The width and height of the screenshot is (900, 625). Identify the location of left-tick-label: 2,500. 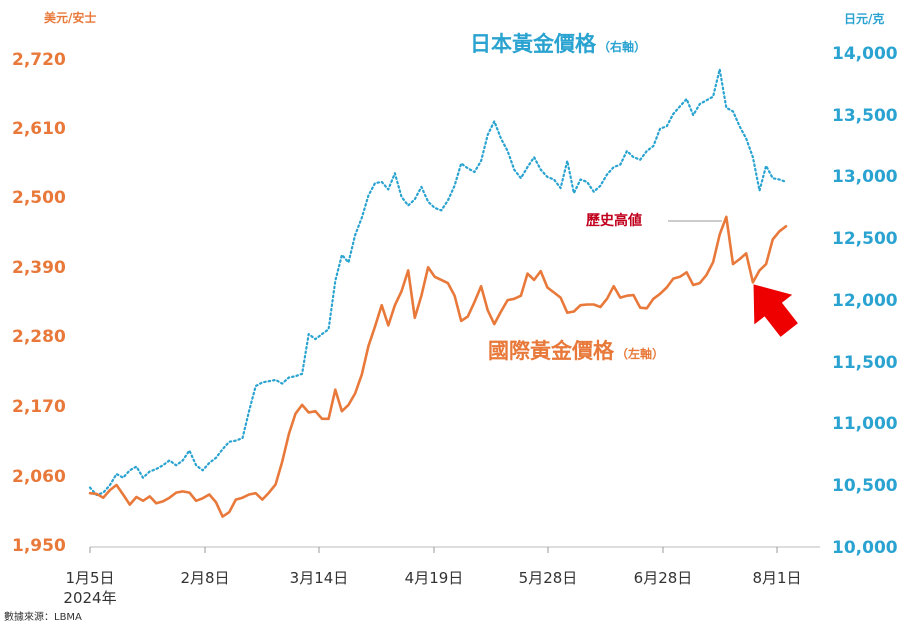
(39, 198).